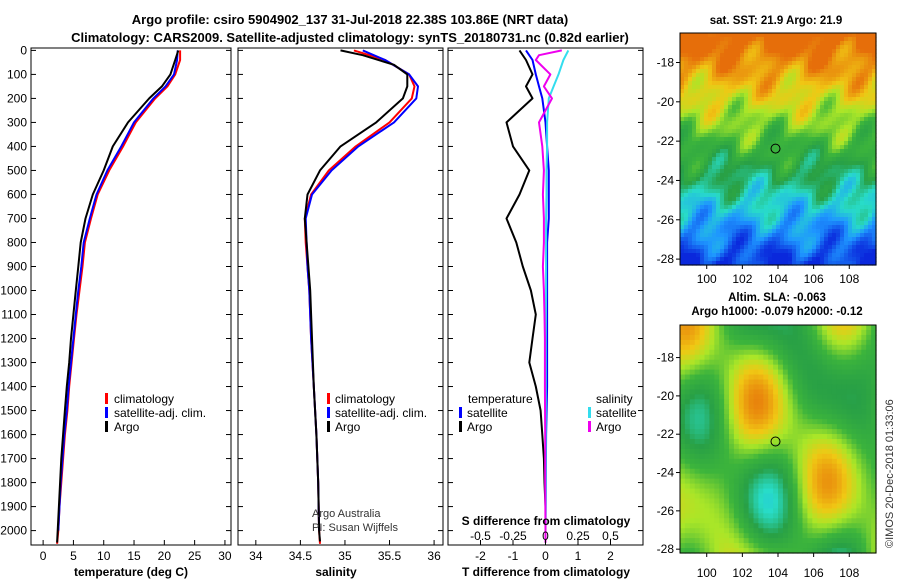  What do you see at coordinates (545, 556) in the screenshot?
I see `t-difference-x-tick-label: 0` at bounding box center [545, 556].